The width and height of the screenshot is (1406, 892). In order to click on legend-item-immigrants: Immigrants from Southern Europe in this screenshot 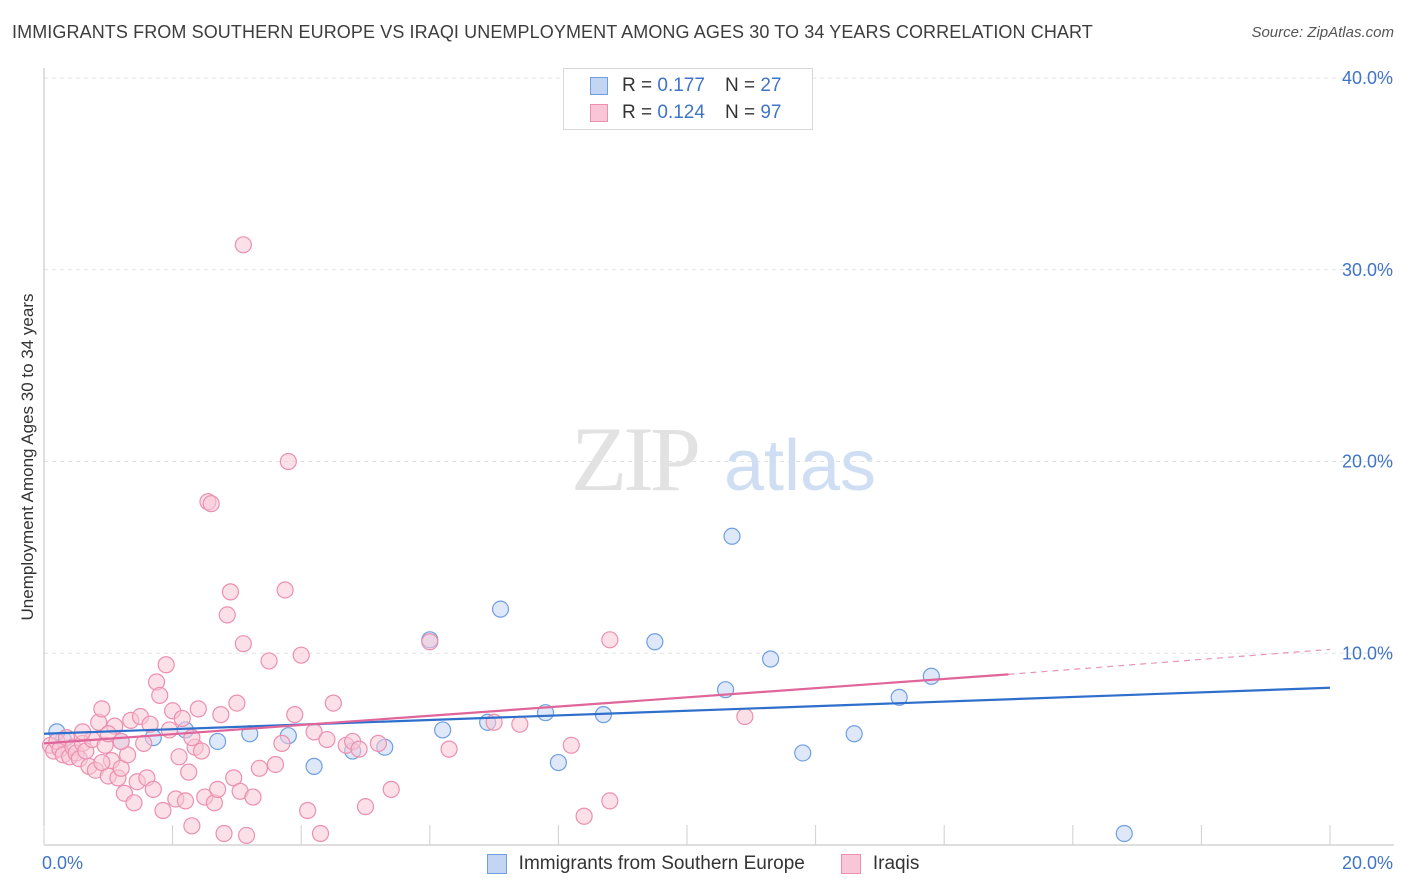, I will do `click(645, 864)`.